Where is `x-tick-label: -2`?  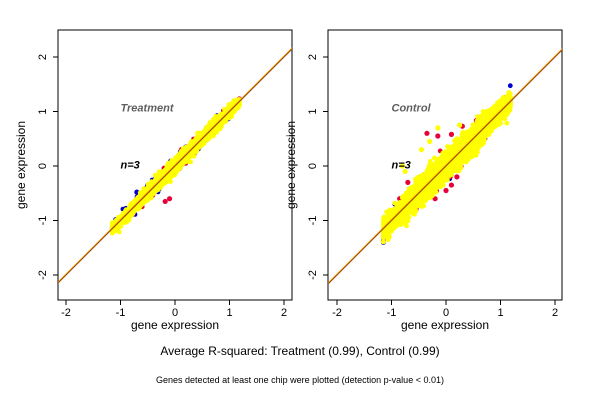 x-tick-label: -2 is located at coordinates (66, 313).